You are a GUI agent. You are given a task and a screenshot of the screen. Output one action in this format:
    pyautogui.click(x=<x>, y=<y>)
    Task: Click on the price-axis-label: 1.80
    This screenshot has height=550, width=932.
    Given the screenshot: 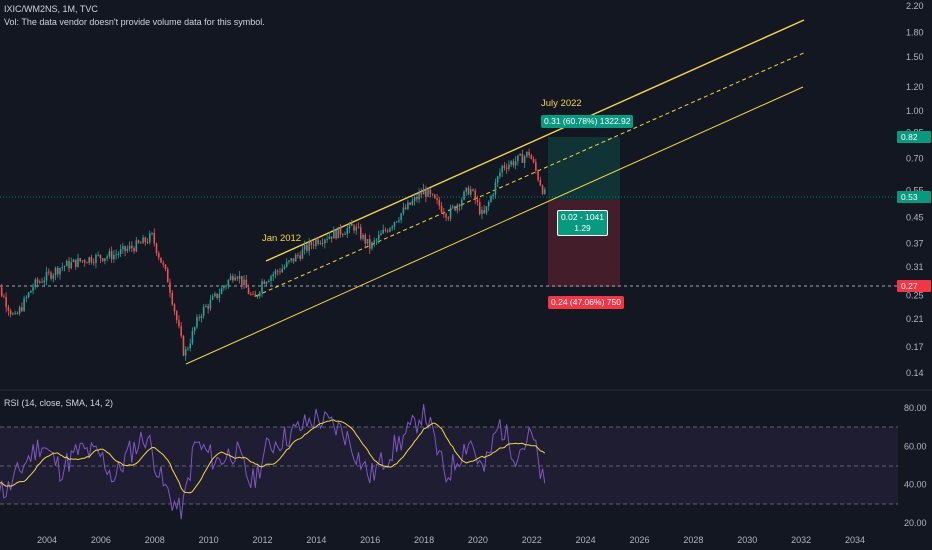 What is the action you would take?
    pyautogui.click(x=915, y=33)
    